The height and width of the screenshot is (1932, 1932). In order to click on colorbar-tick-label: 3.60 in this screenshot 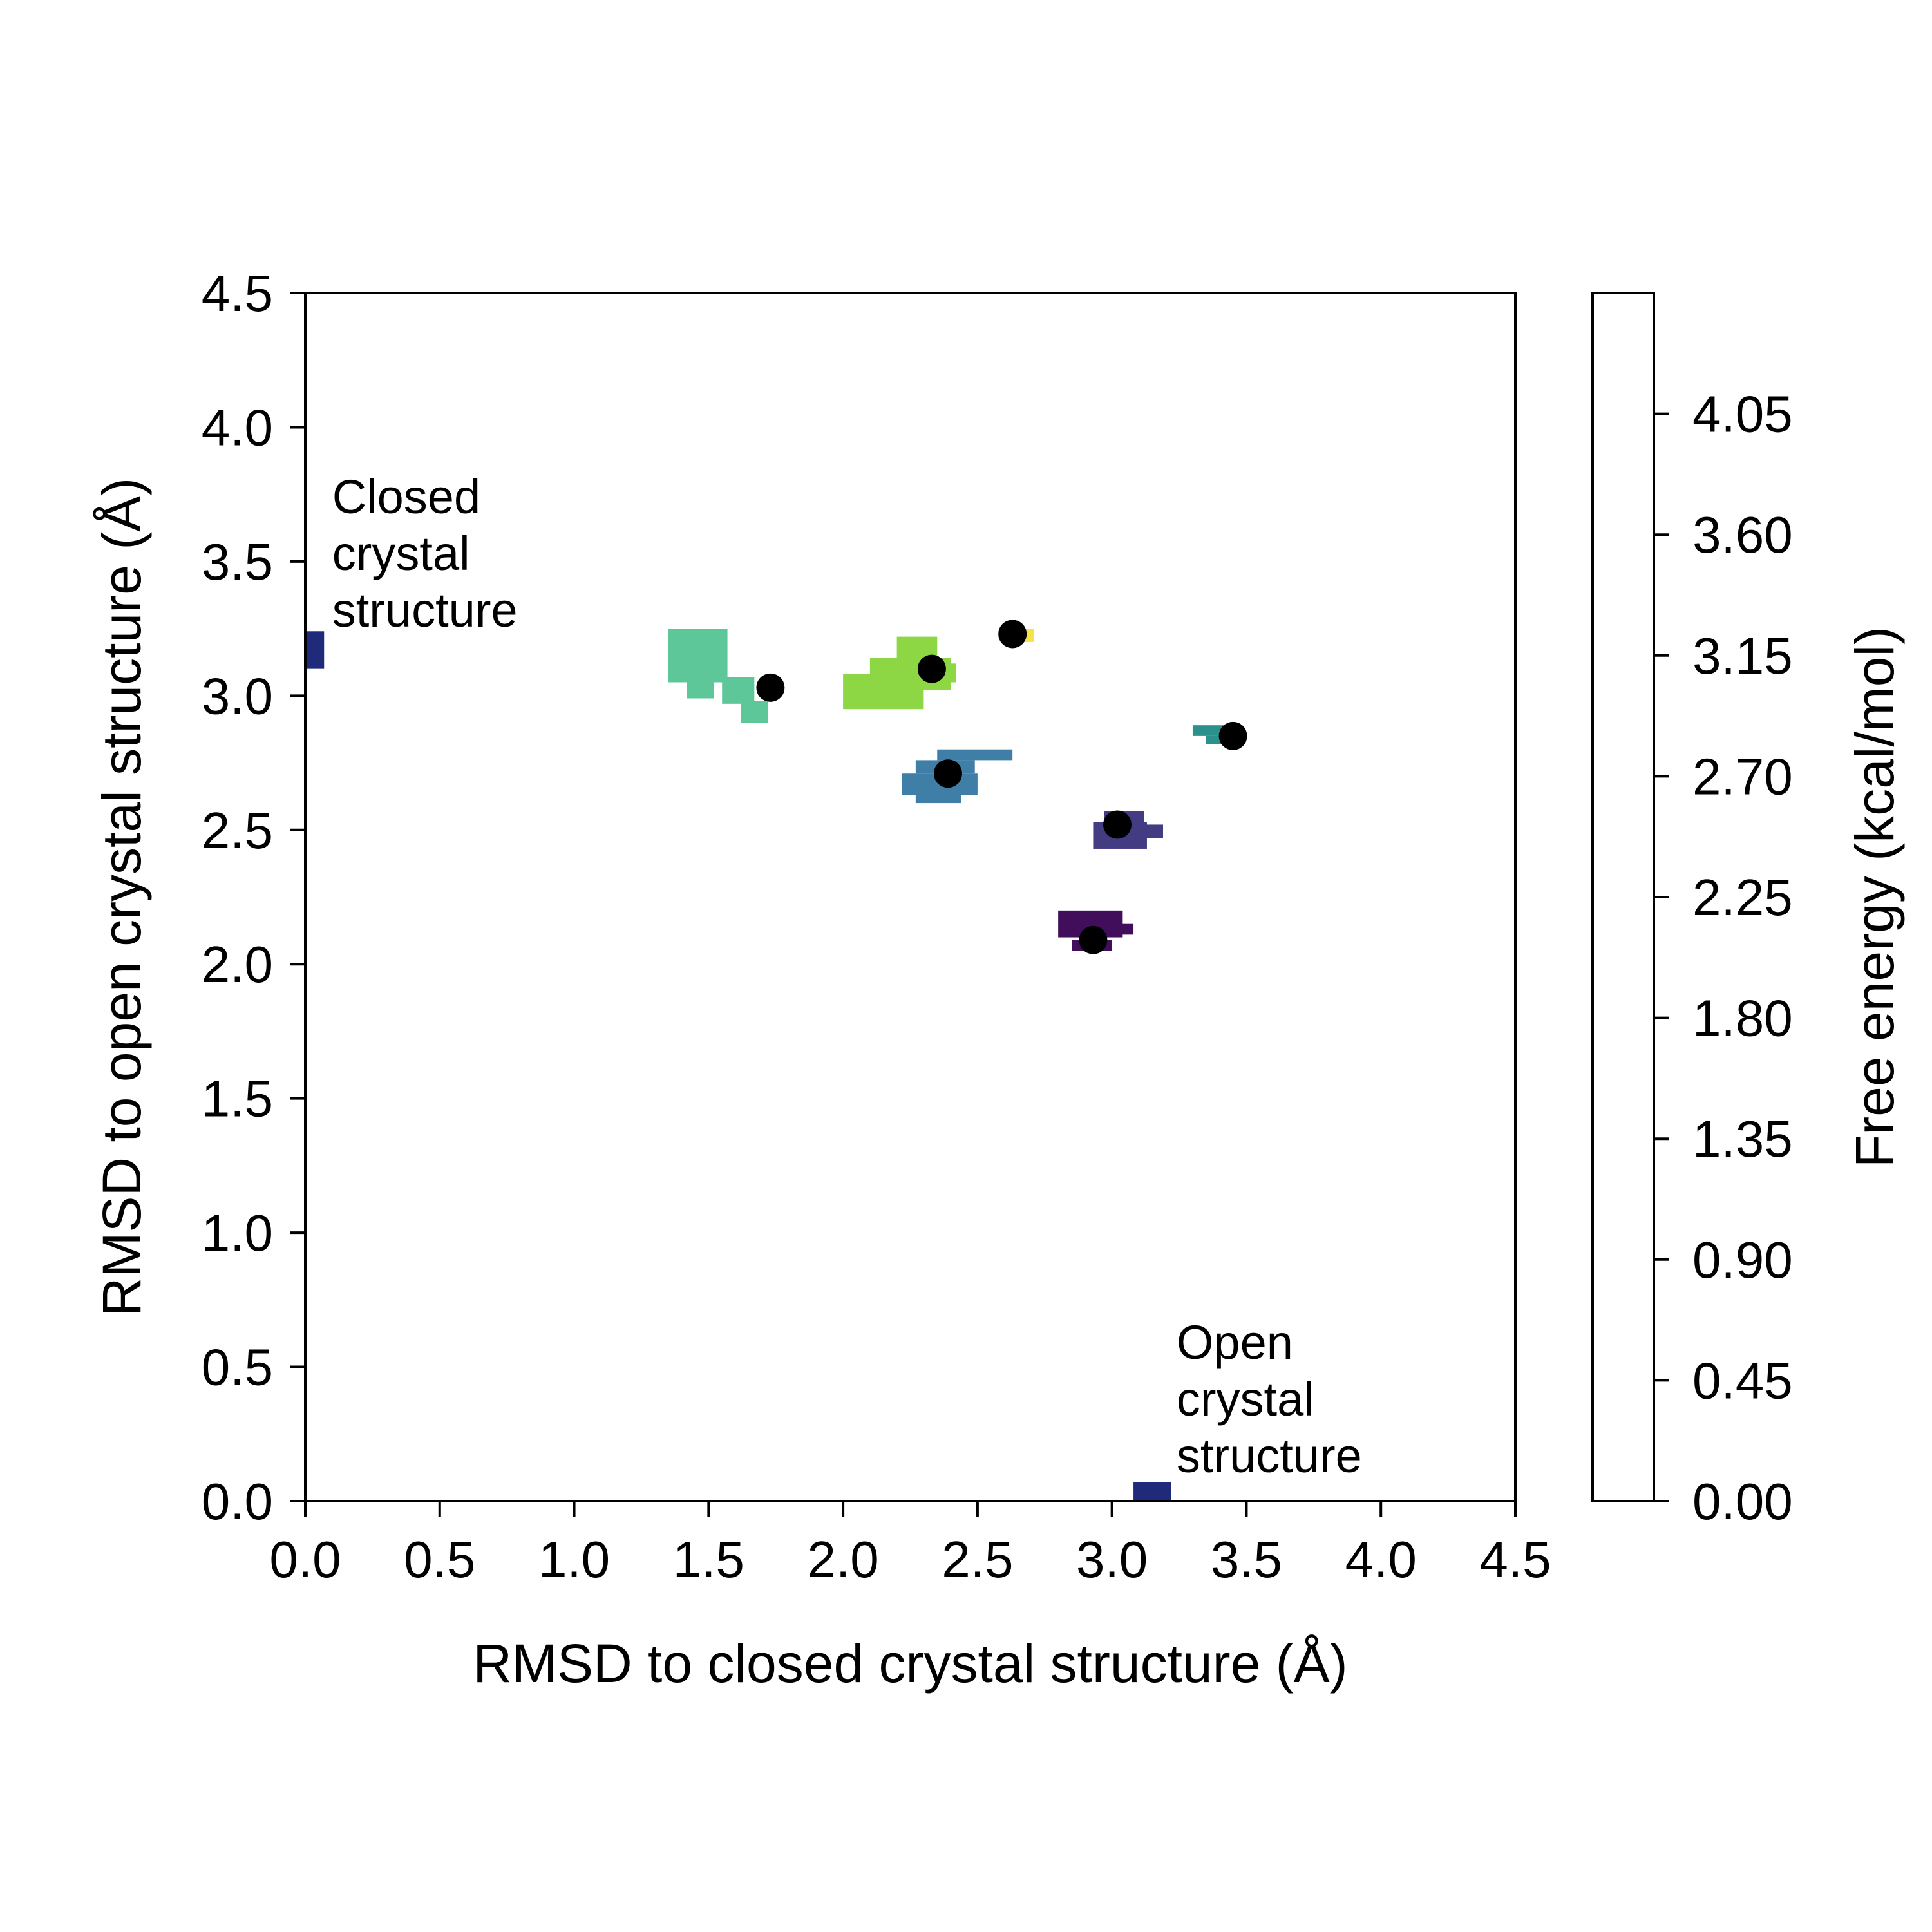, I will do `click(1742, 535)`.